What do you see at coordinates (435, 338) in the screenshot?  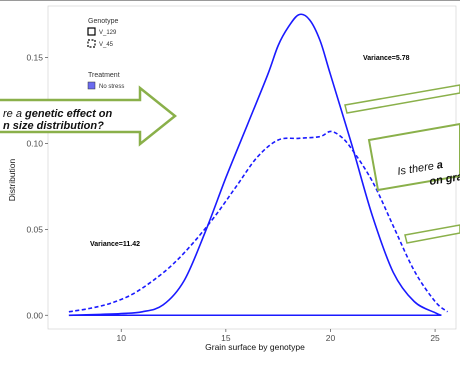 I see `x-tick-label: 25` at bounding box center [435, 338].